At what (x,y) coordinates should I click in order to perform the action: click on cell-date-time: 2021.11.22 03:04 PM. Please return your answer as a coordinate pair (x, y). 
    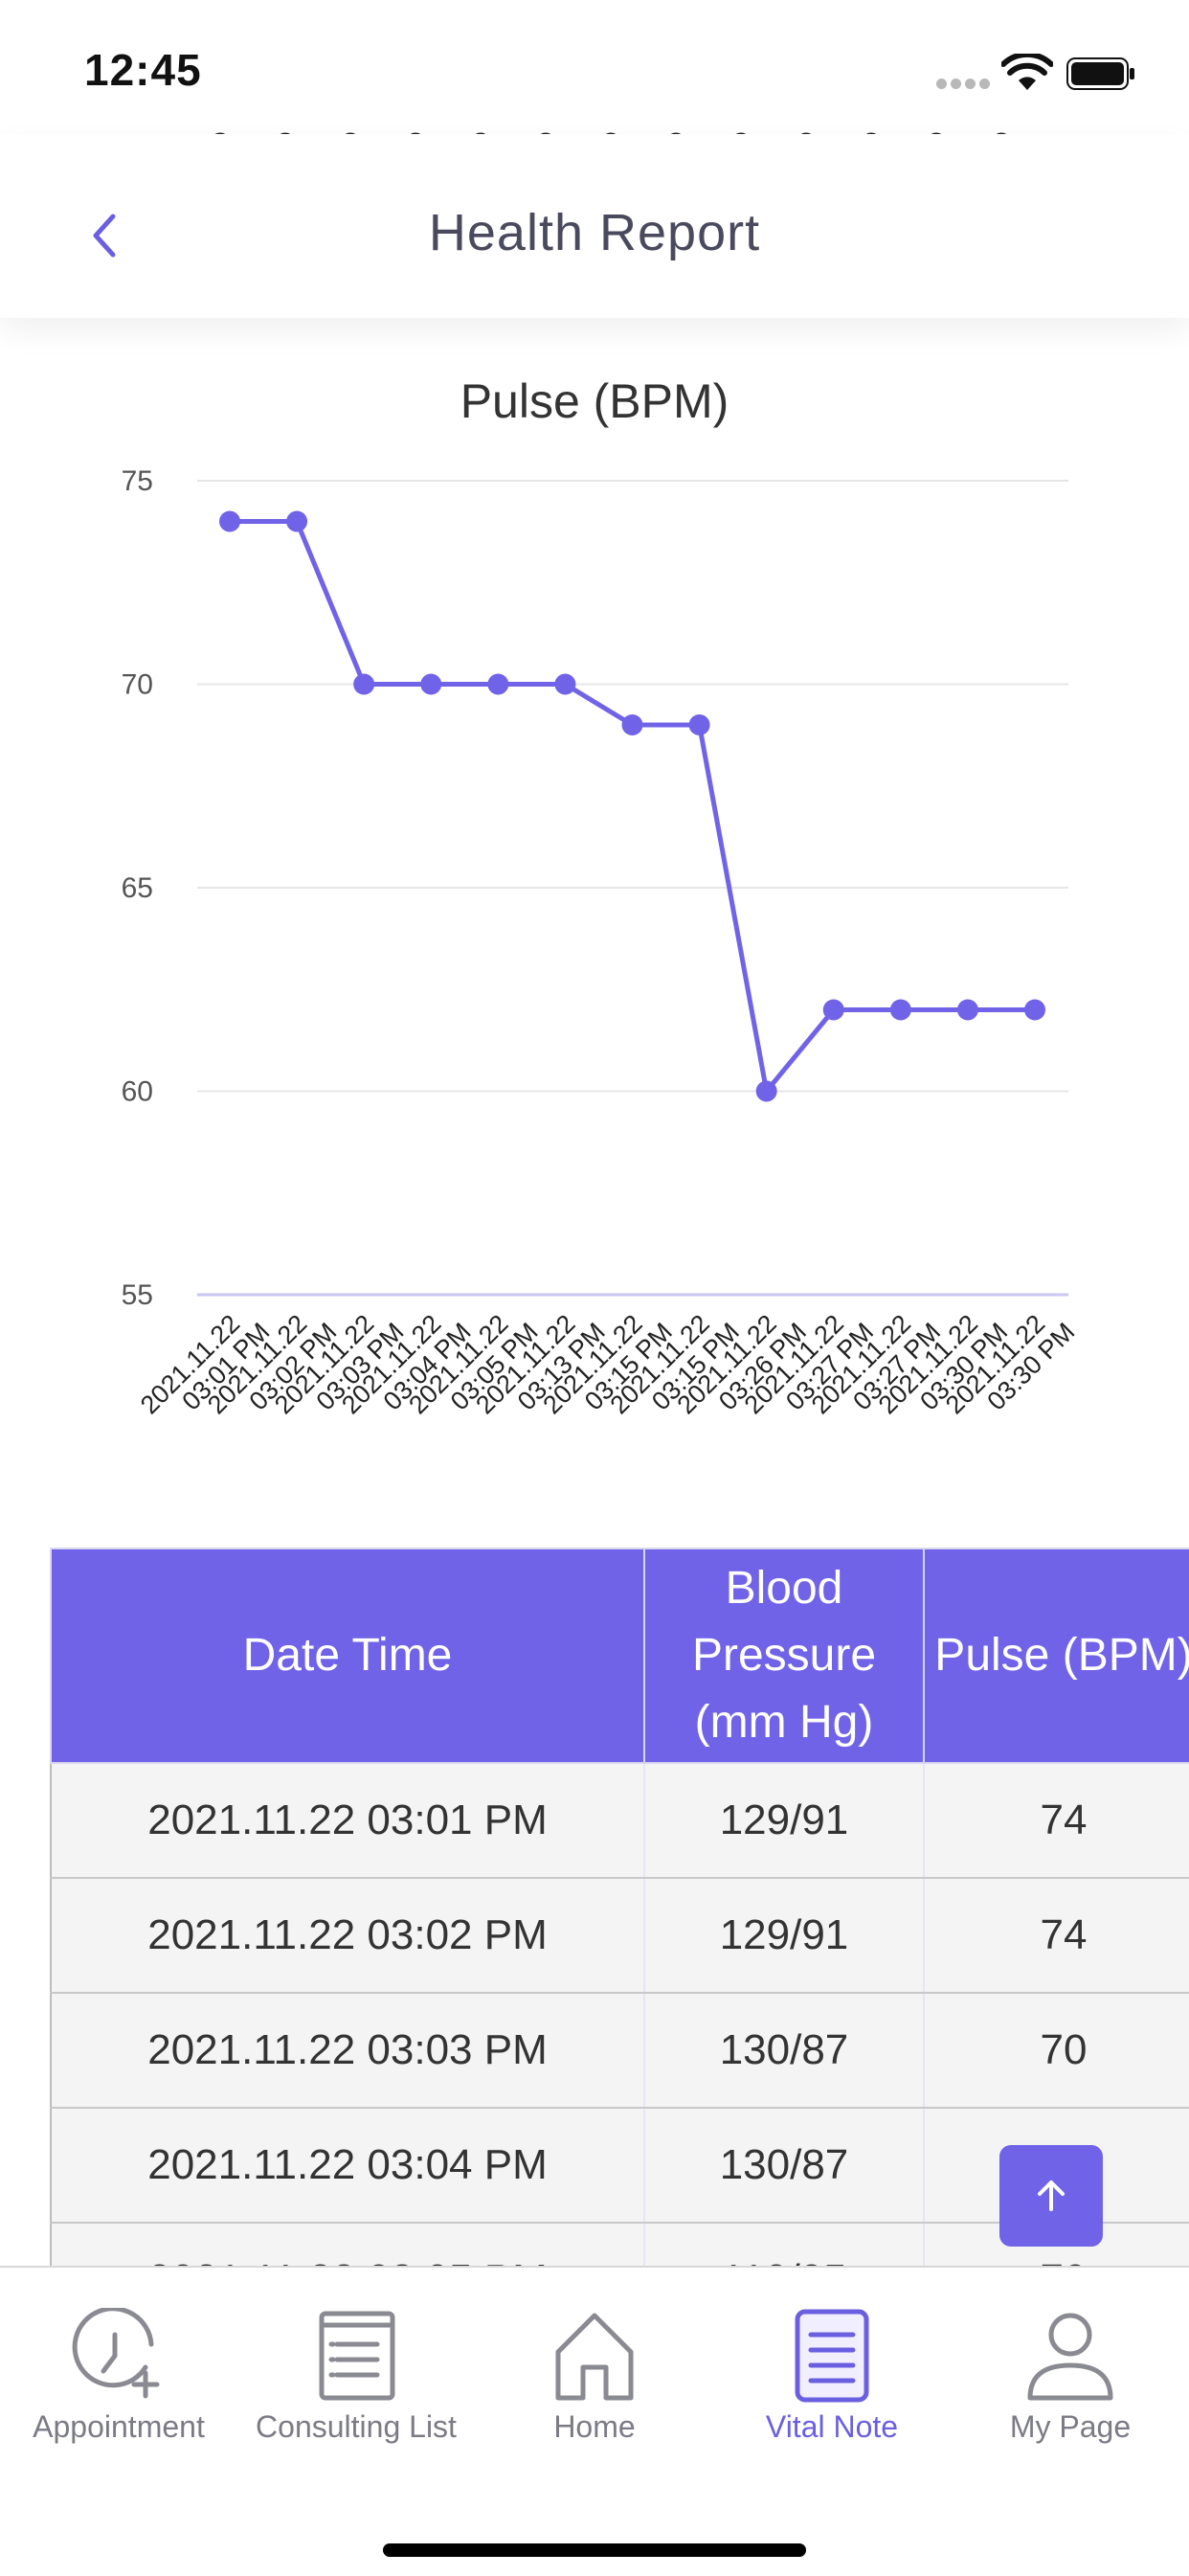
    Looking at the image, I should click on (347, 2165).